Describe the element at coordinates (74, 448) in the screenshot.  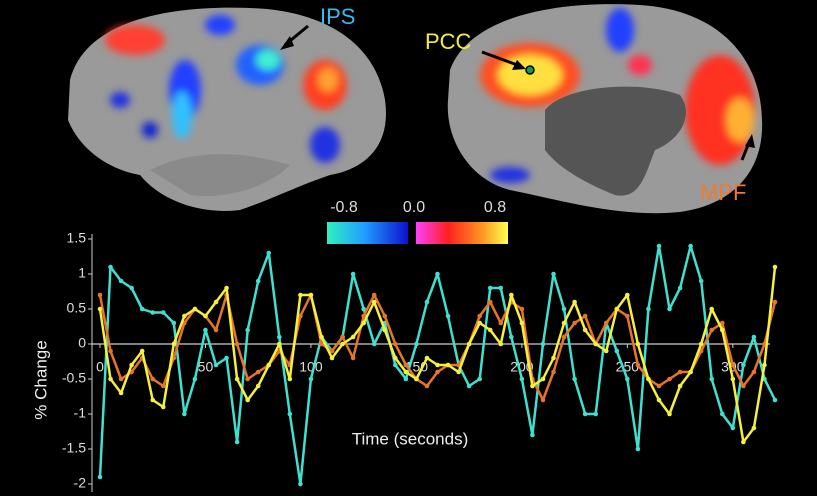
I see `y-tick-label: -1.5` at that location.